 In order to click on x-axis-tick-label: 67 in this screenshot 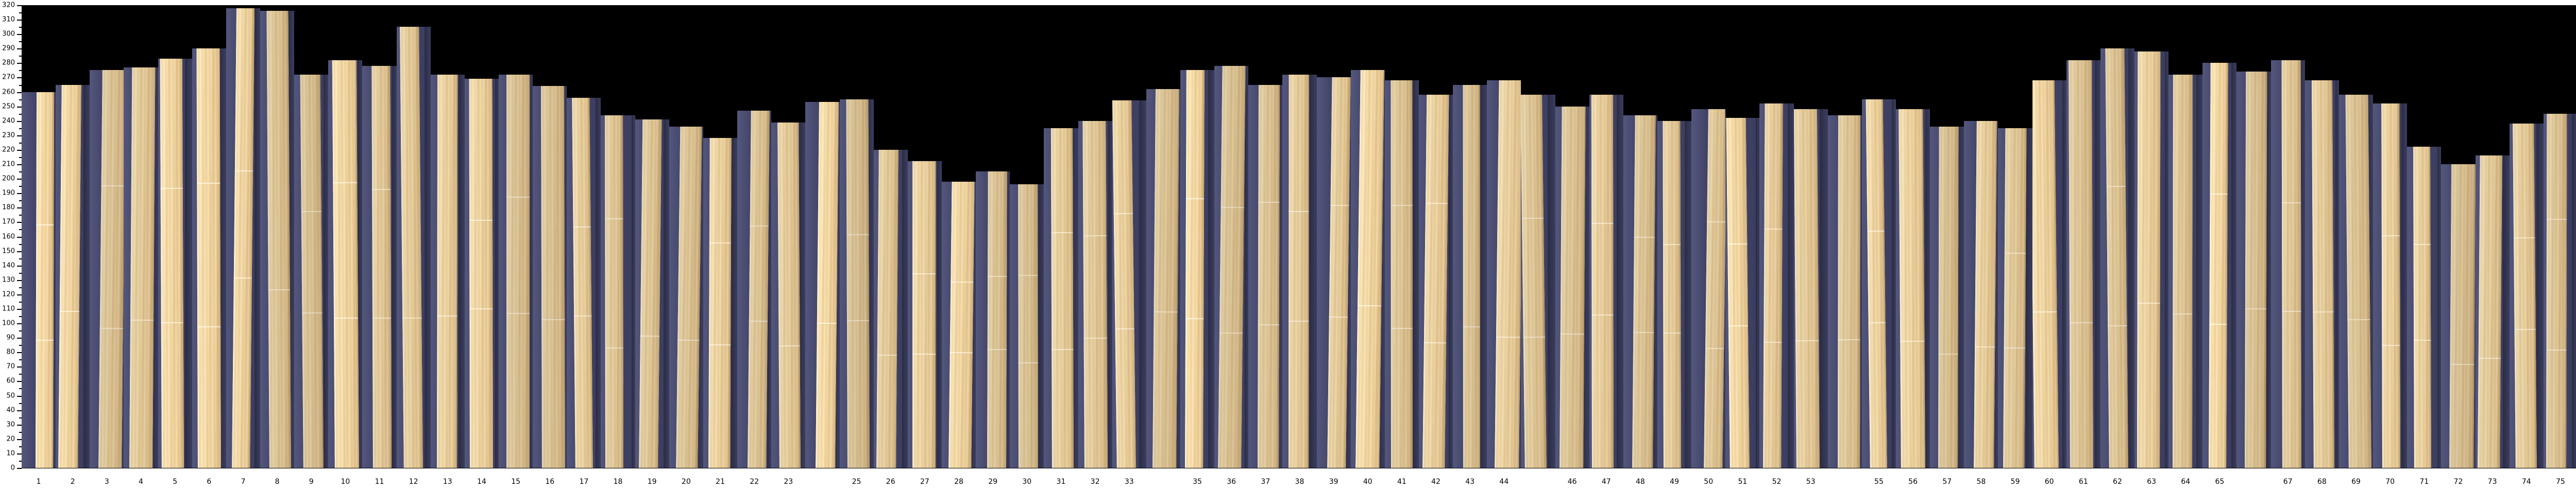, I will do `click(2288, 482)`.